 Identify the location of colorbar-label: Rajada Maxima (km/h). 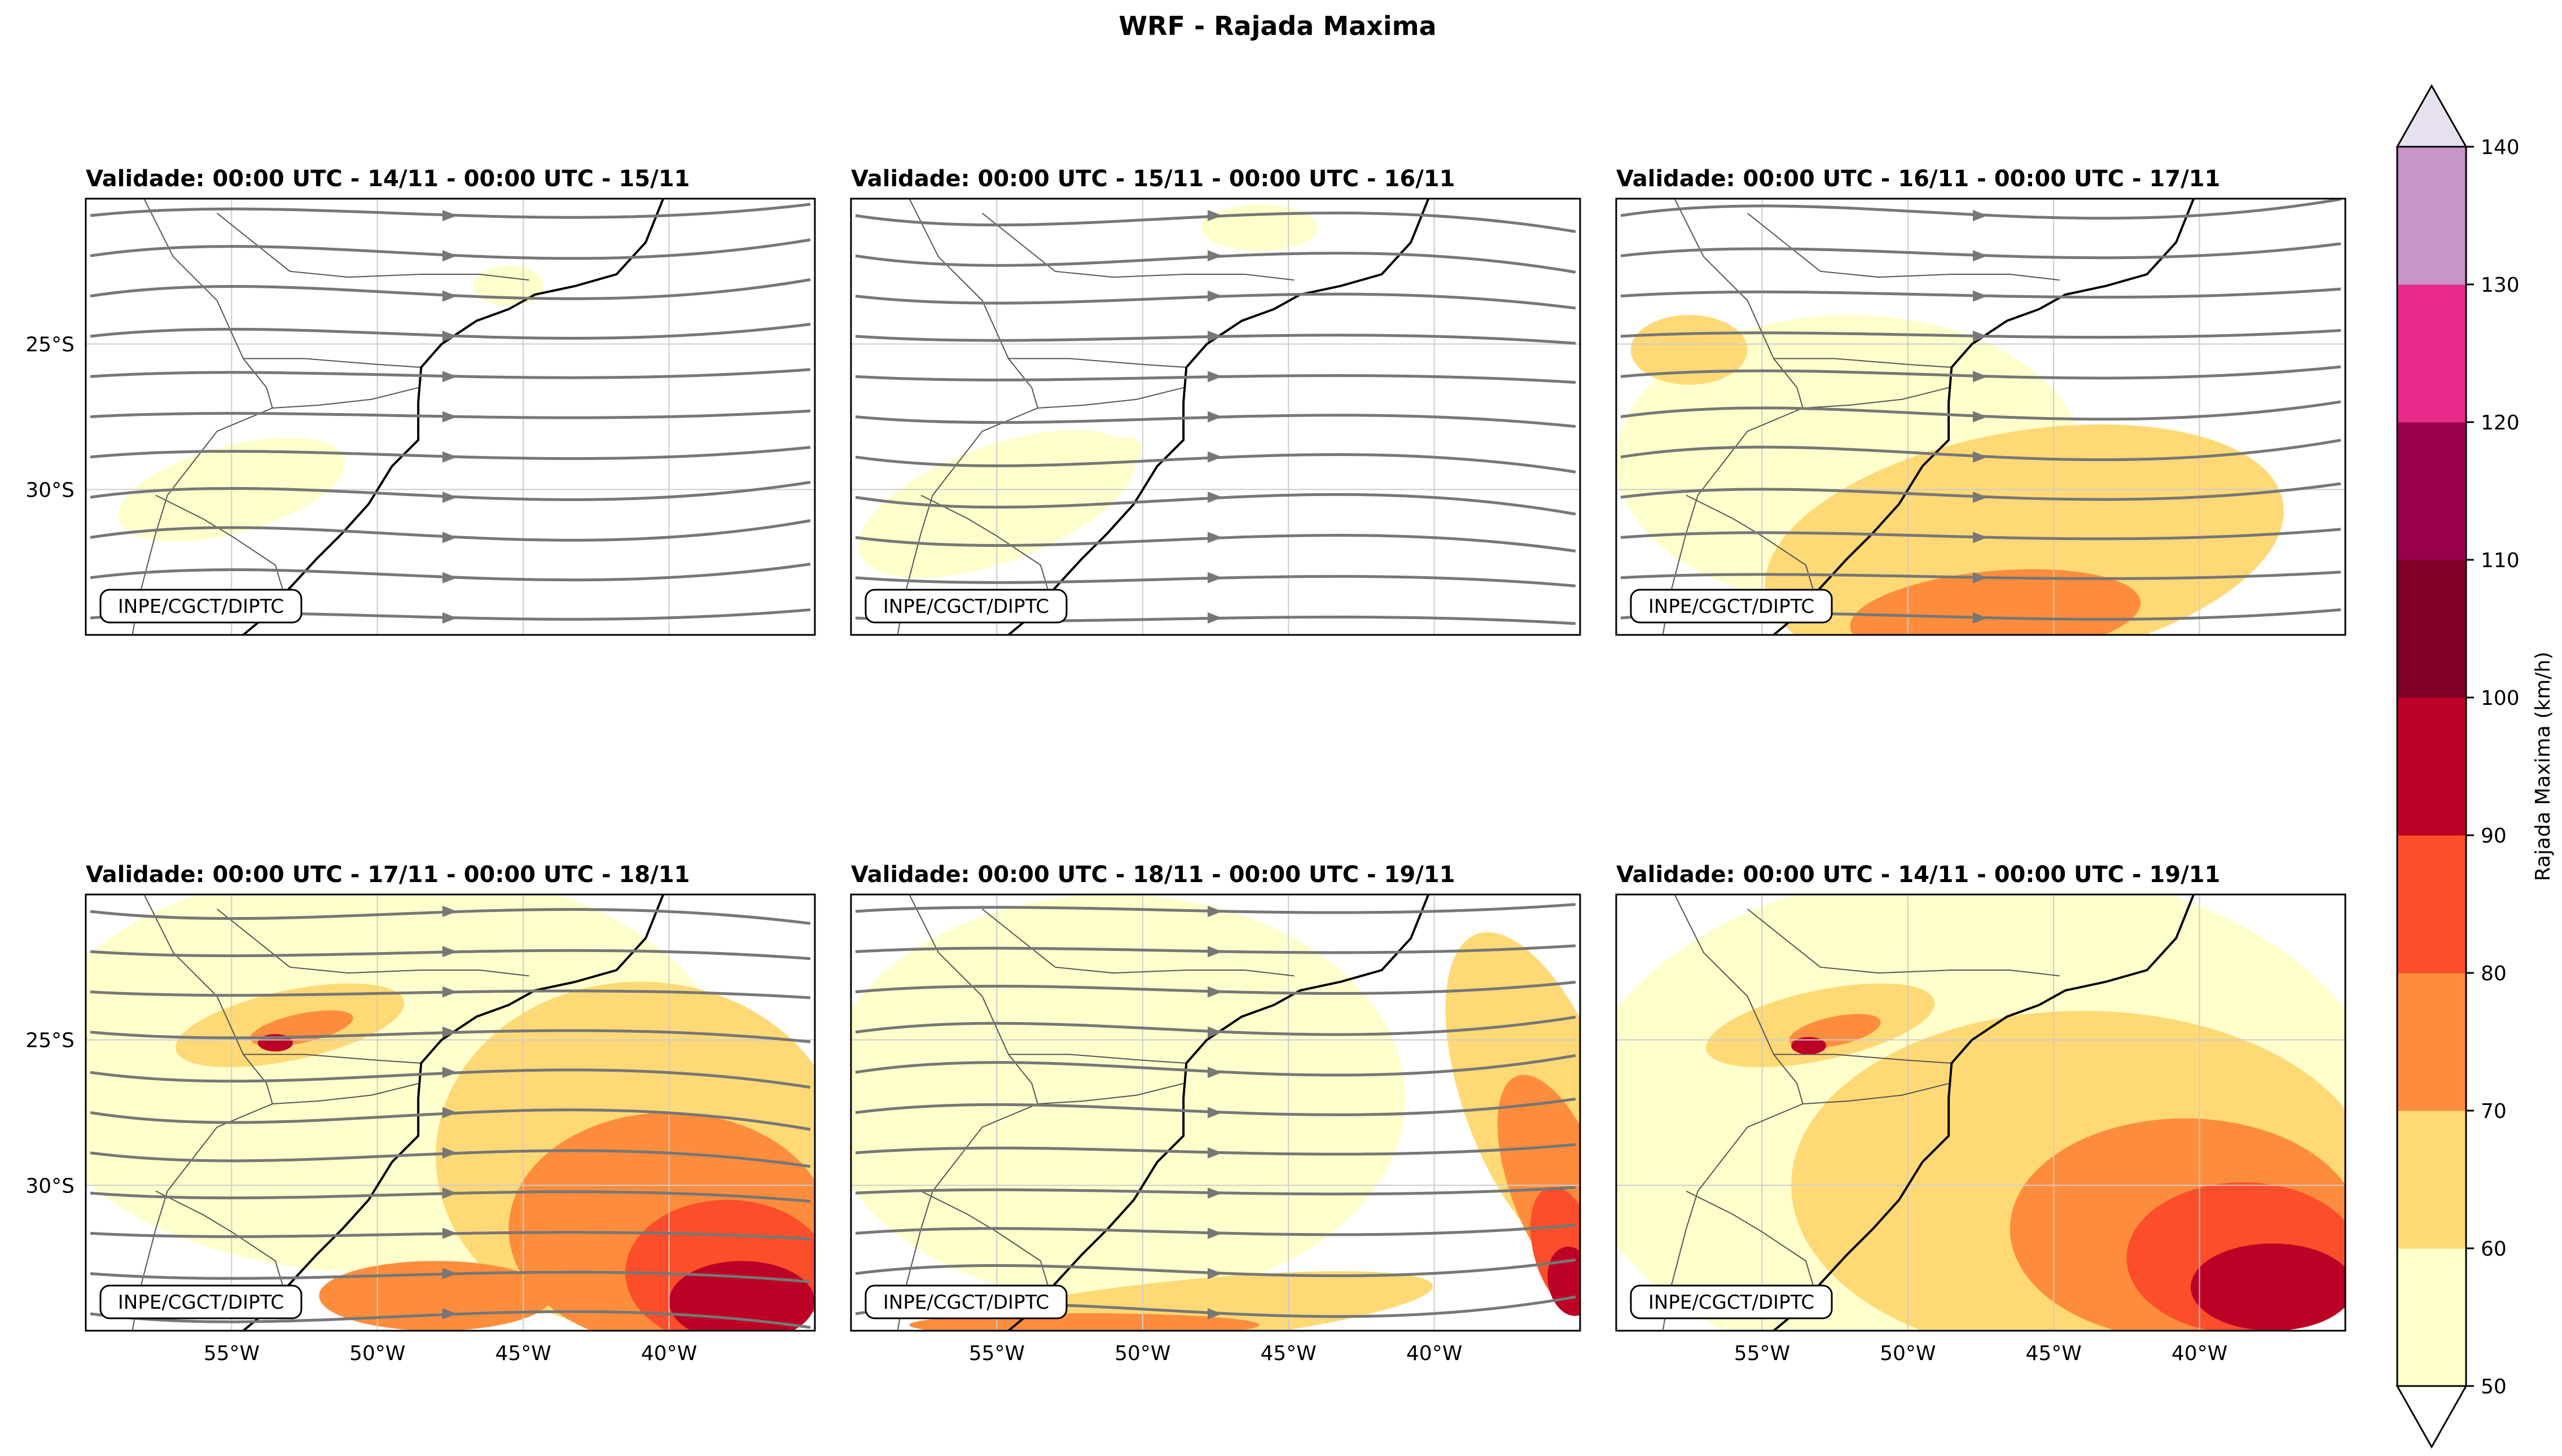
(2543, 767).